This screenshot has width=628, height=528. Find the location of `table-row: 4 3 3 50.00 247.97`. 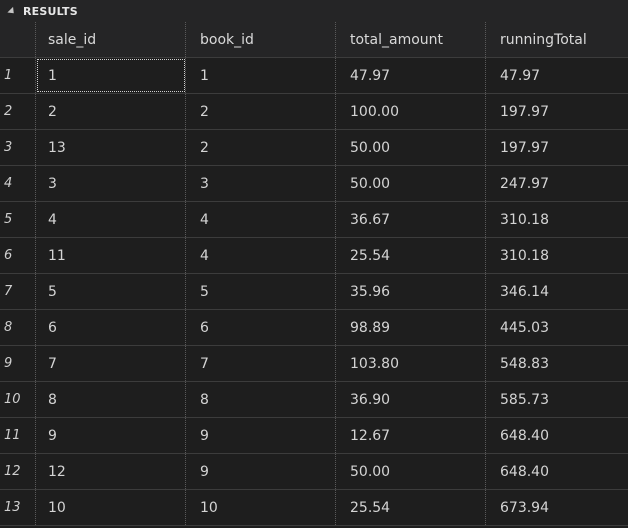

table-row: 4 3 3 50.00 247.97 is located at coordinates (314, 184).